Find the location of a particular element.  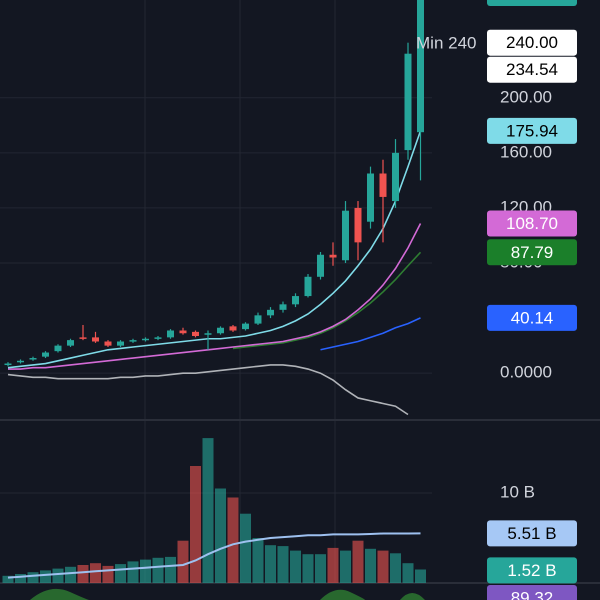

price-label: 234.54 is located at coordinates (532, 69).